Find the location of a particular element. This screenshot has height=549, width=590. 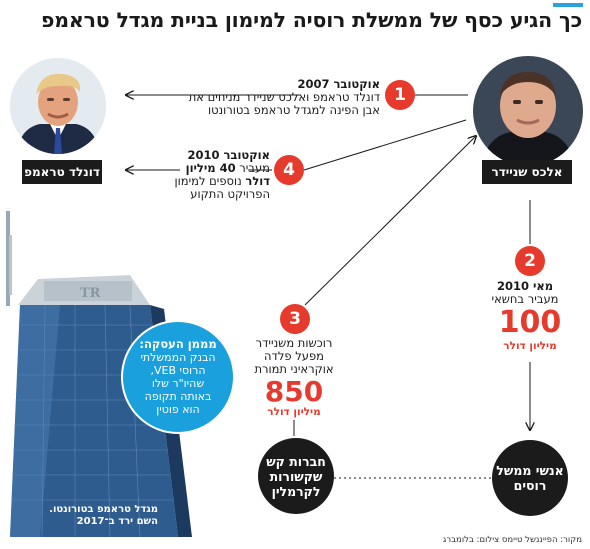

funder-line: הרוסי VEB, is located at coordinates (178, 370).